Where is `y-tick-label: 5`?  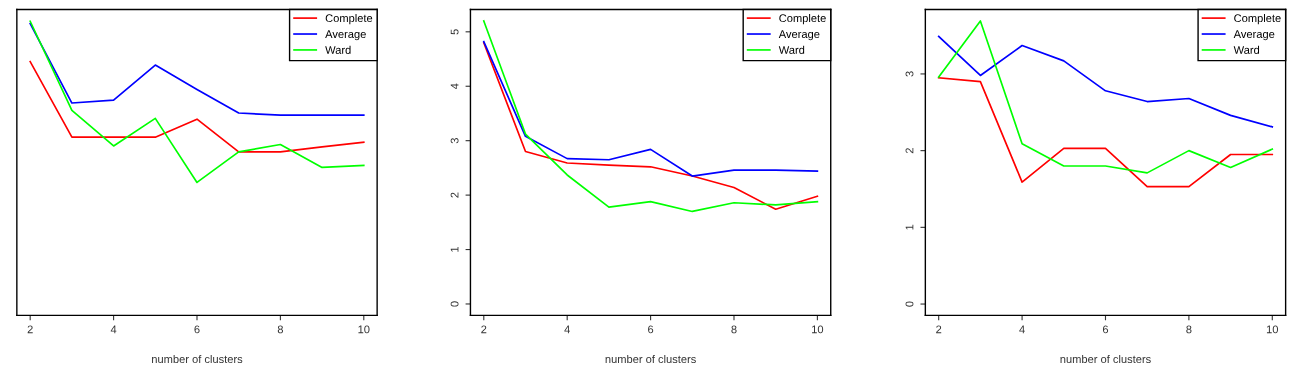
y-tick-label: 5 is located at coordinates (454, 32).